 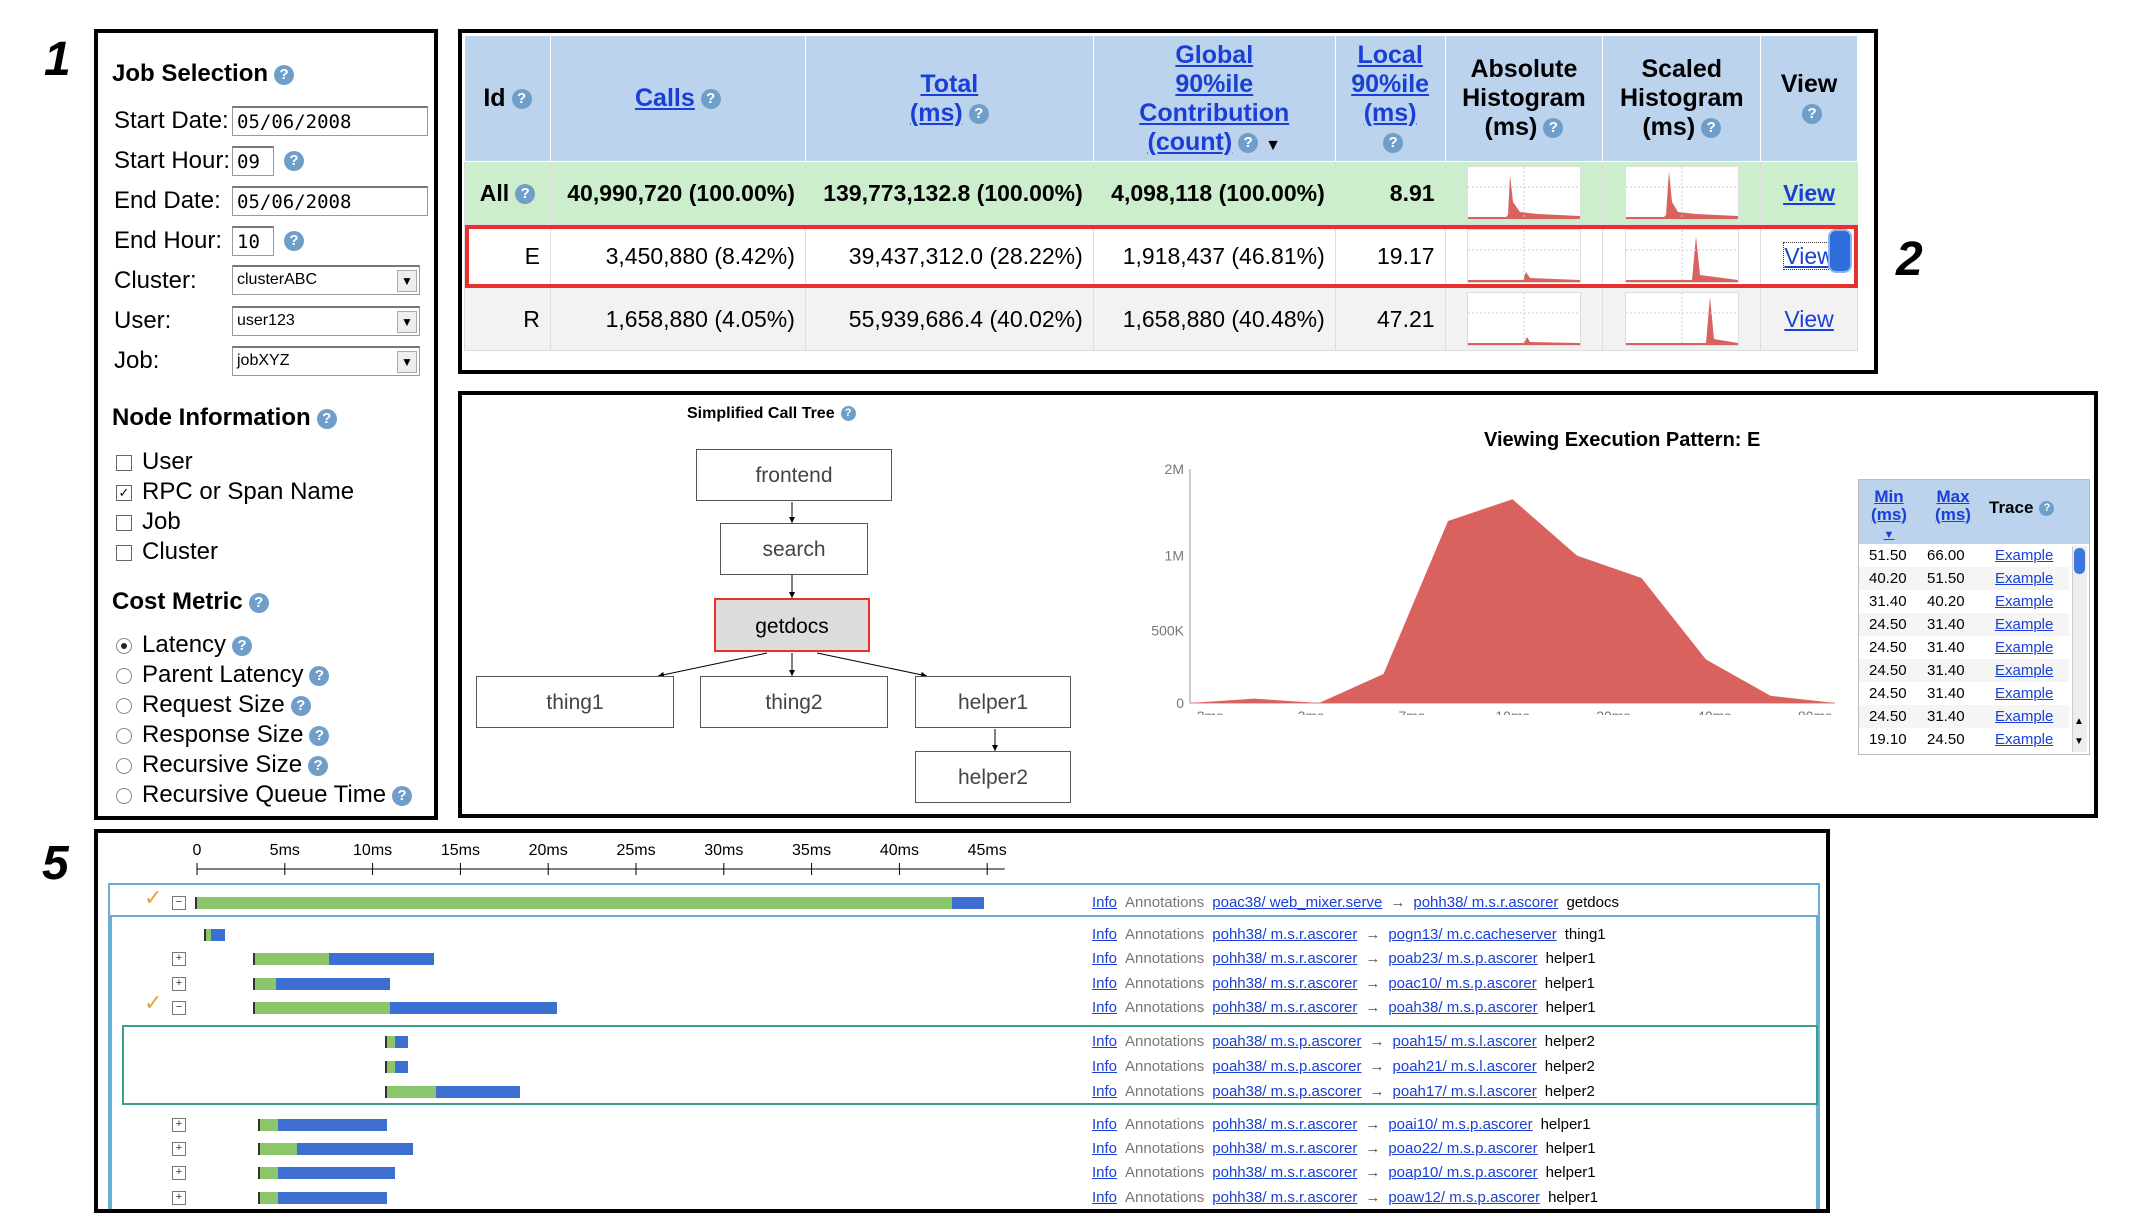 What do you see at coordinates (1464, 1066) in the screenshot?
I see `to-link: poah21/ m.s.l.ascorer` at bounding box center [1464, 1066].